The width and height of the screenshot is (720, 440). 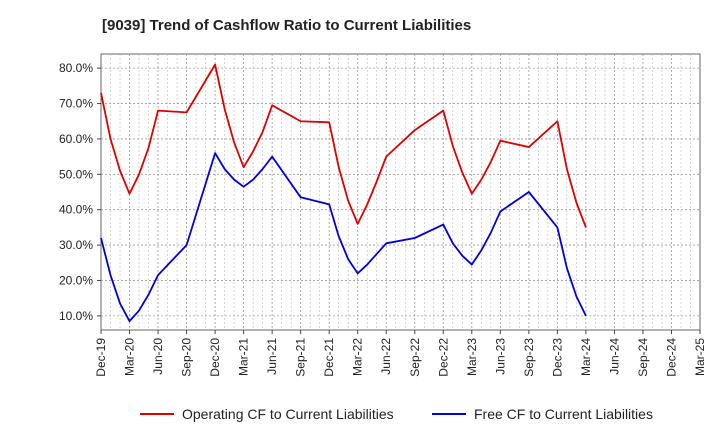 I want to click on x-tick-label: Sep-22, so click(x=415, y=357).